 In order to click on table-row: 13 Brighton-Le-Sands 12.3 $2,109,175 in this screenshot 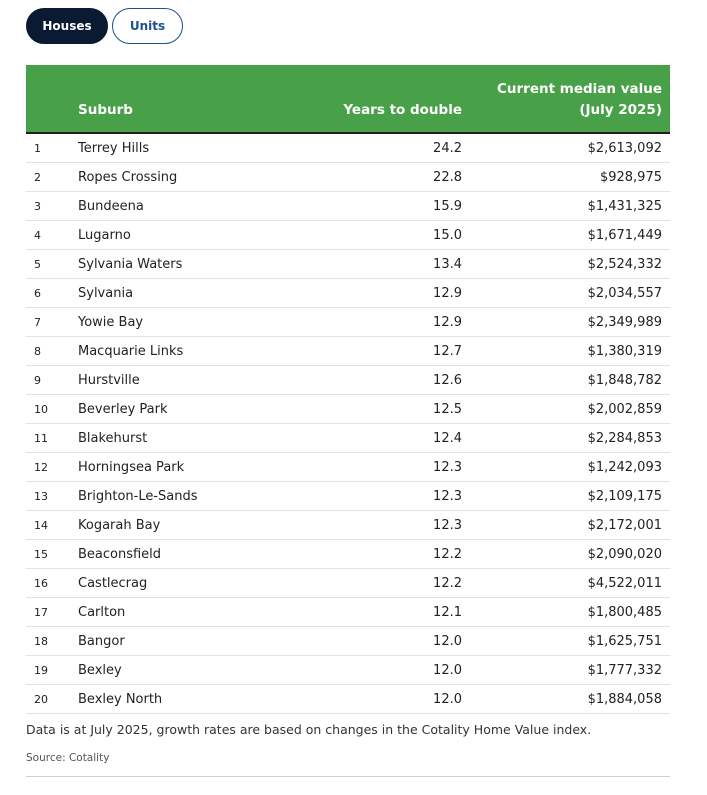, I will do `click(348, 496)`.